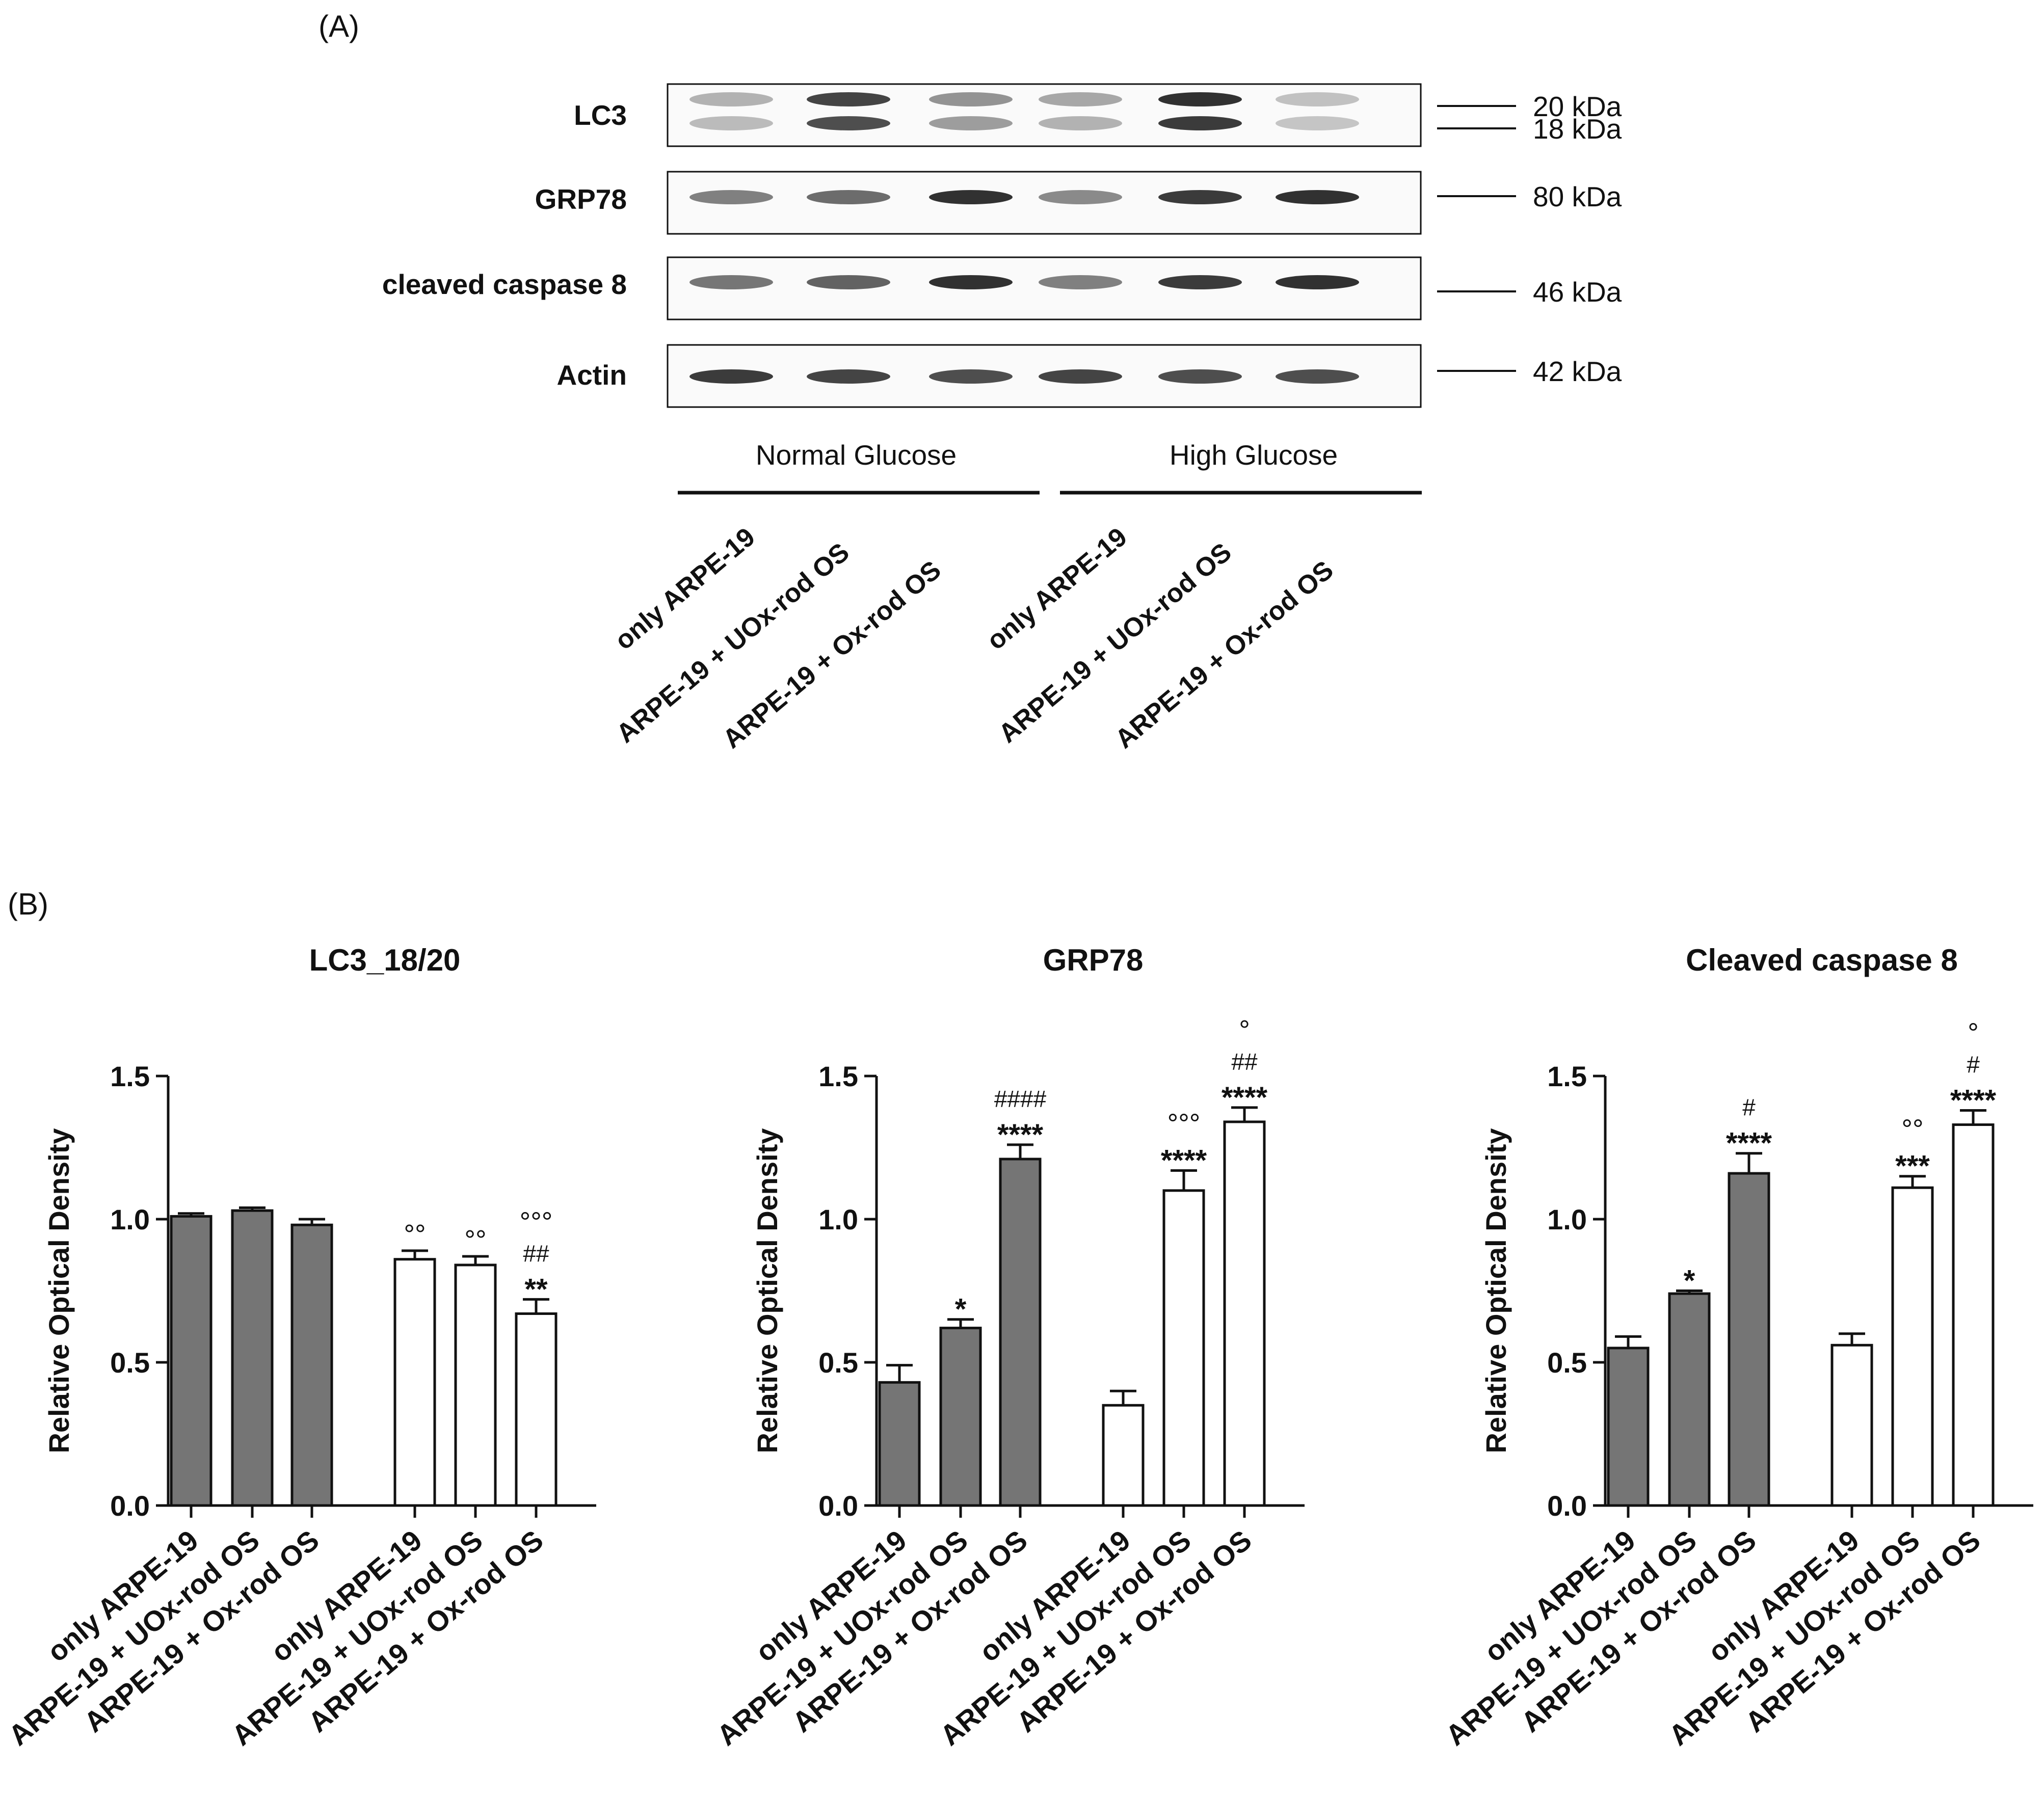 This screenshot has height=1801, width=2044. Describe the element at coordinates (1224, 655) in the screenshot. I see `lane-label-5: ARPE-19 + Ox-rod OS` at that location.